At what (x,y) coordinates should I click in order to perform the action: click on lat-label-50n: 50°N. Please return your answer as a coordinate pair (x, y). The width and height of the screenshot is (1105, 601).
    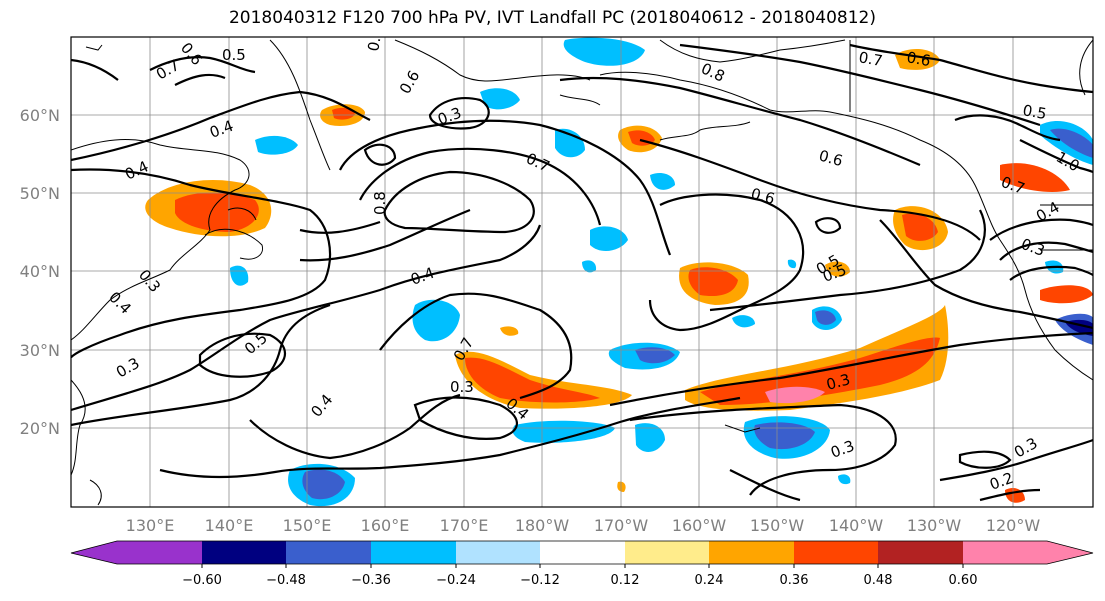
    Looking at the image, I should click on (40, 193).